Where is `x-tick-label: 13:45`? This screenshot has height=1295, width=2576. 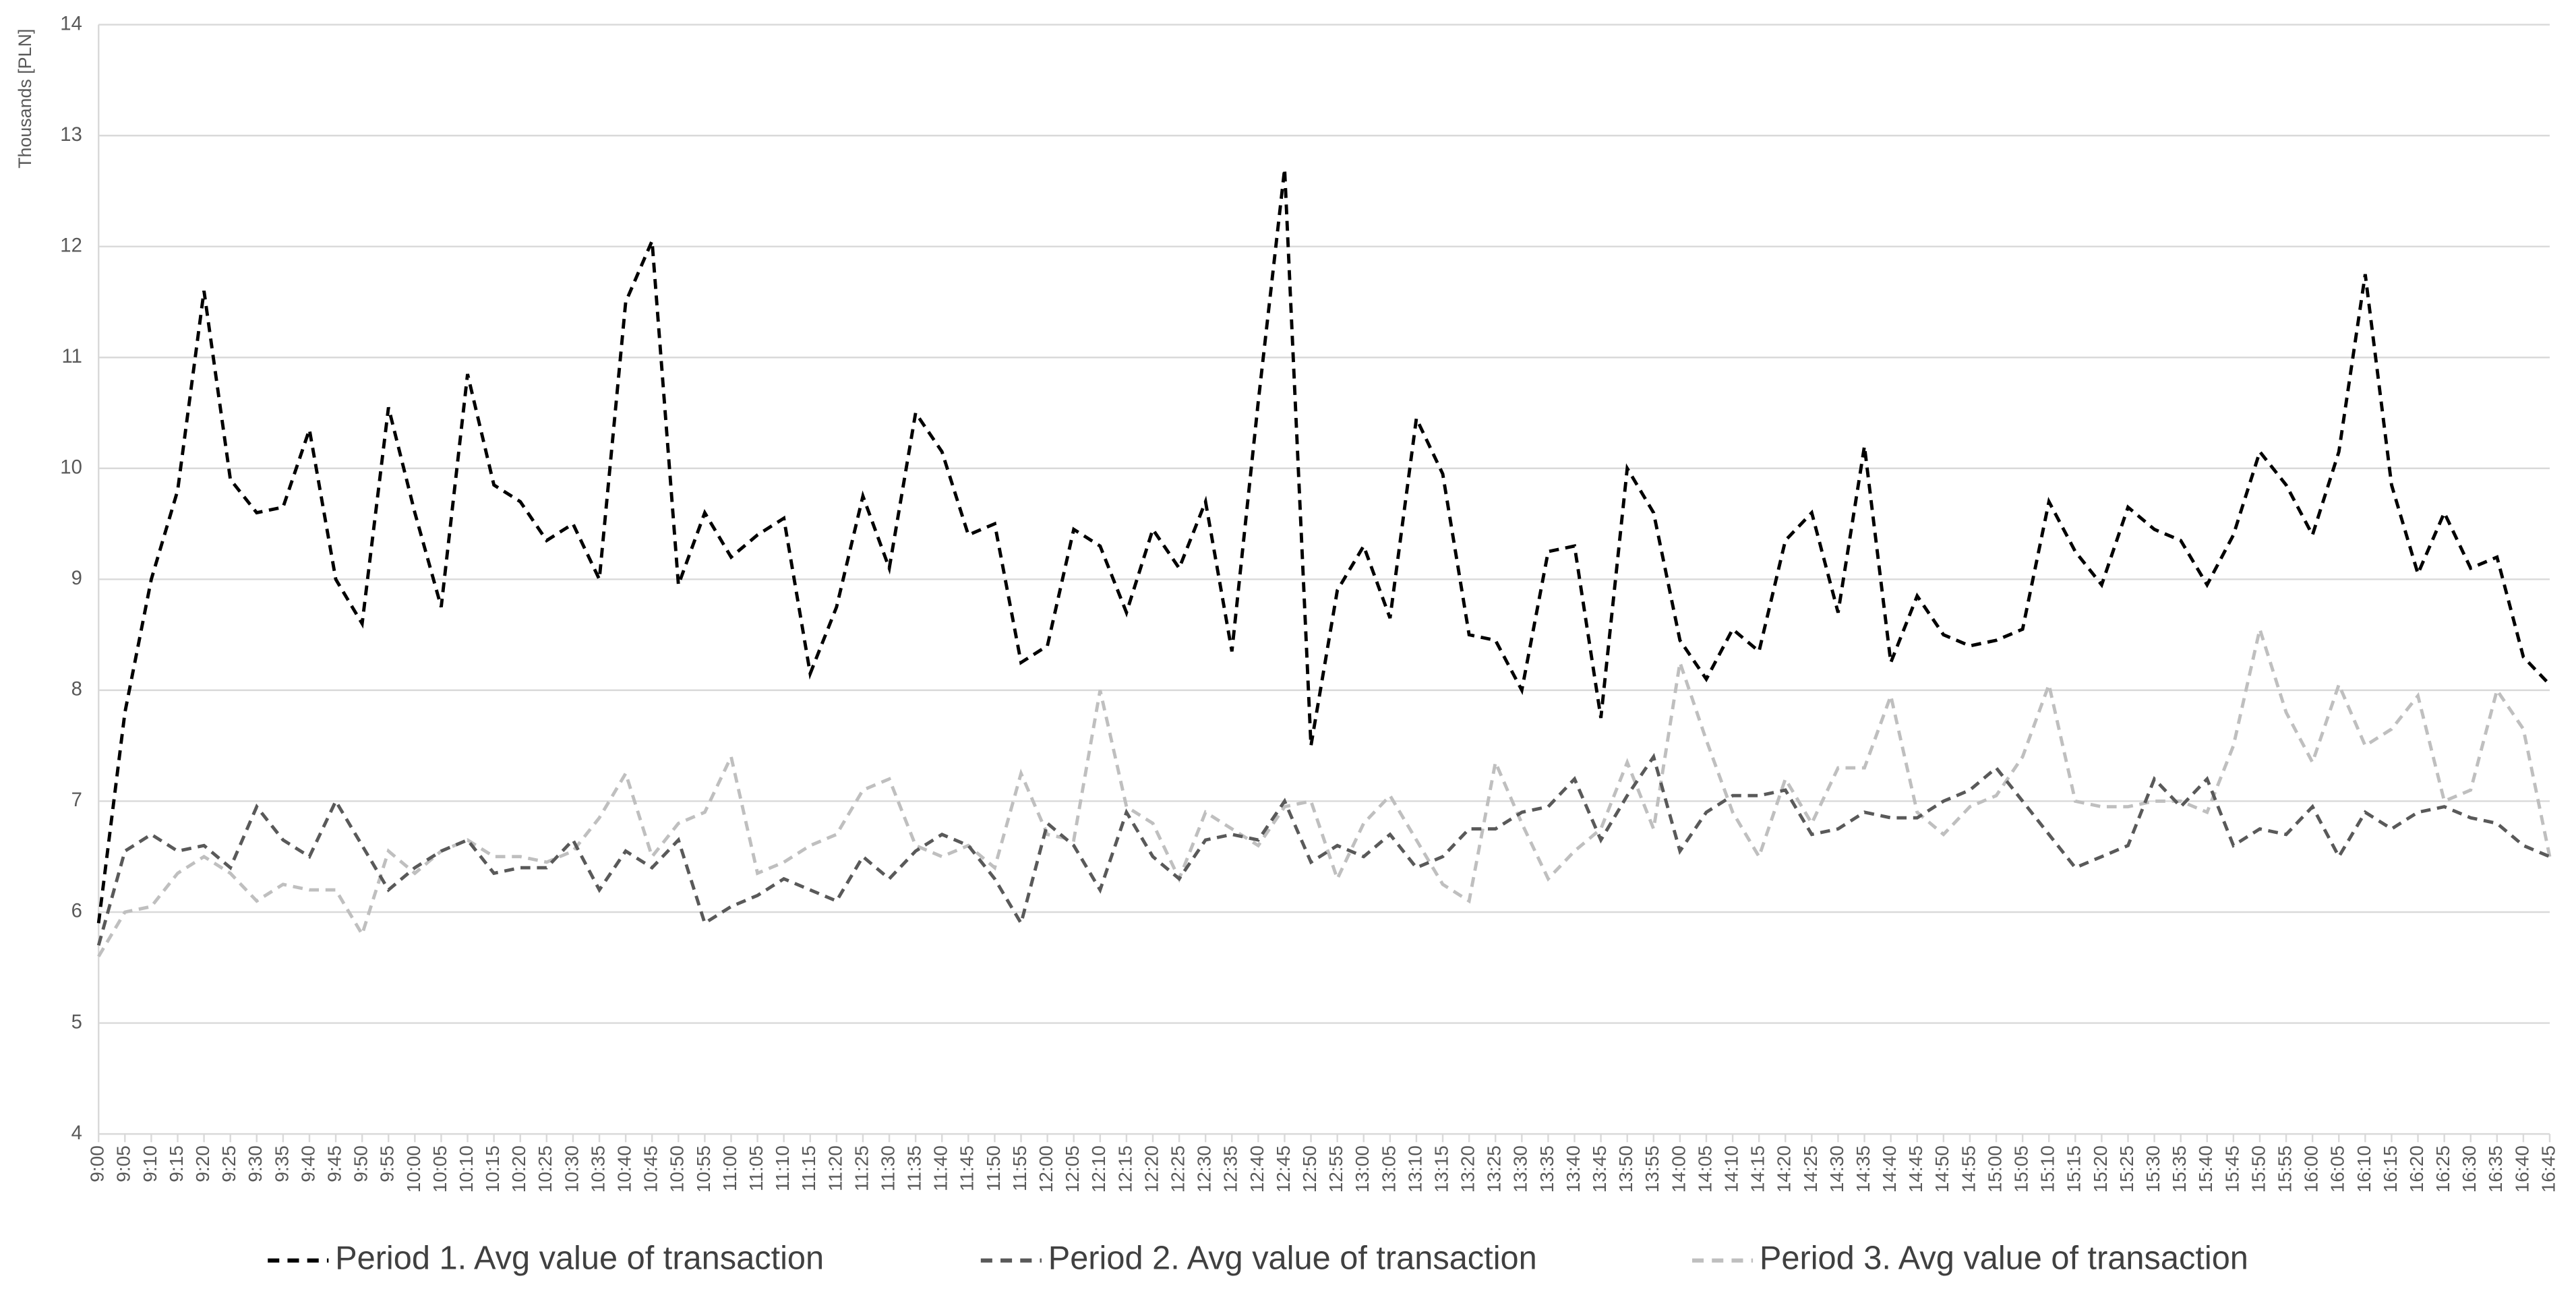
x-tick-label: 13:45 is located at coordinates (1600, 1169).